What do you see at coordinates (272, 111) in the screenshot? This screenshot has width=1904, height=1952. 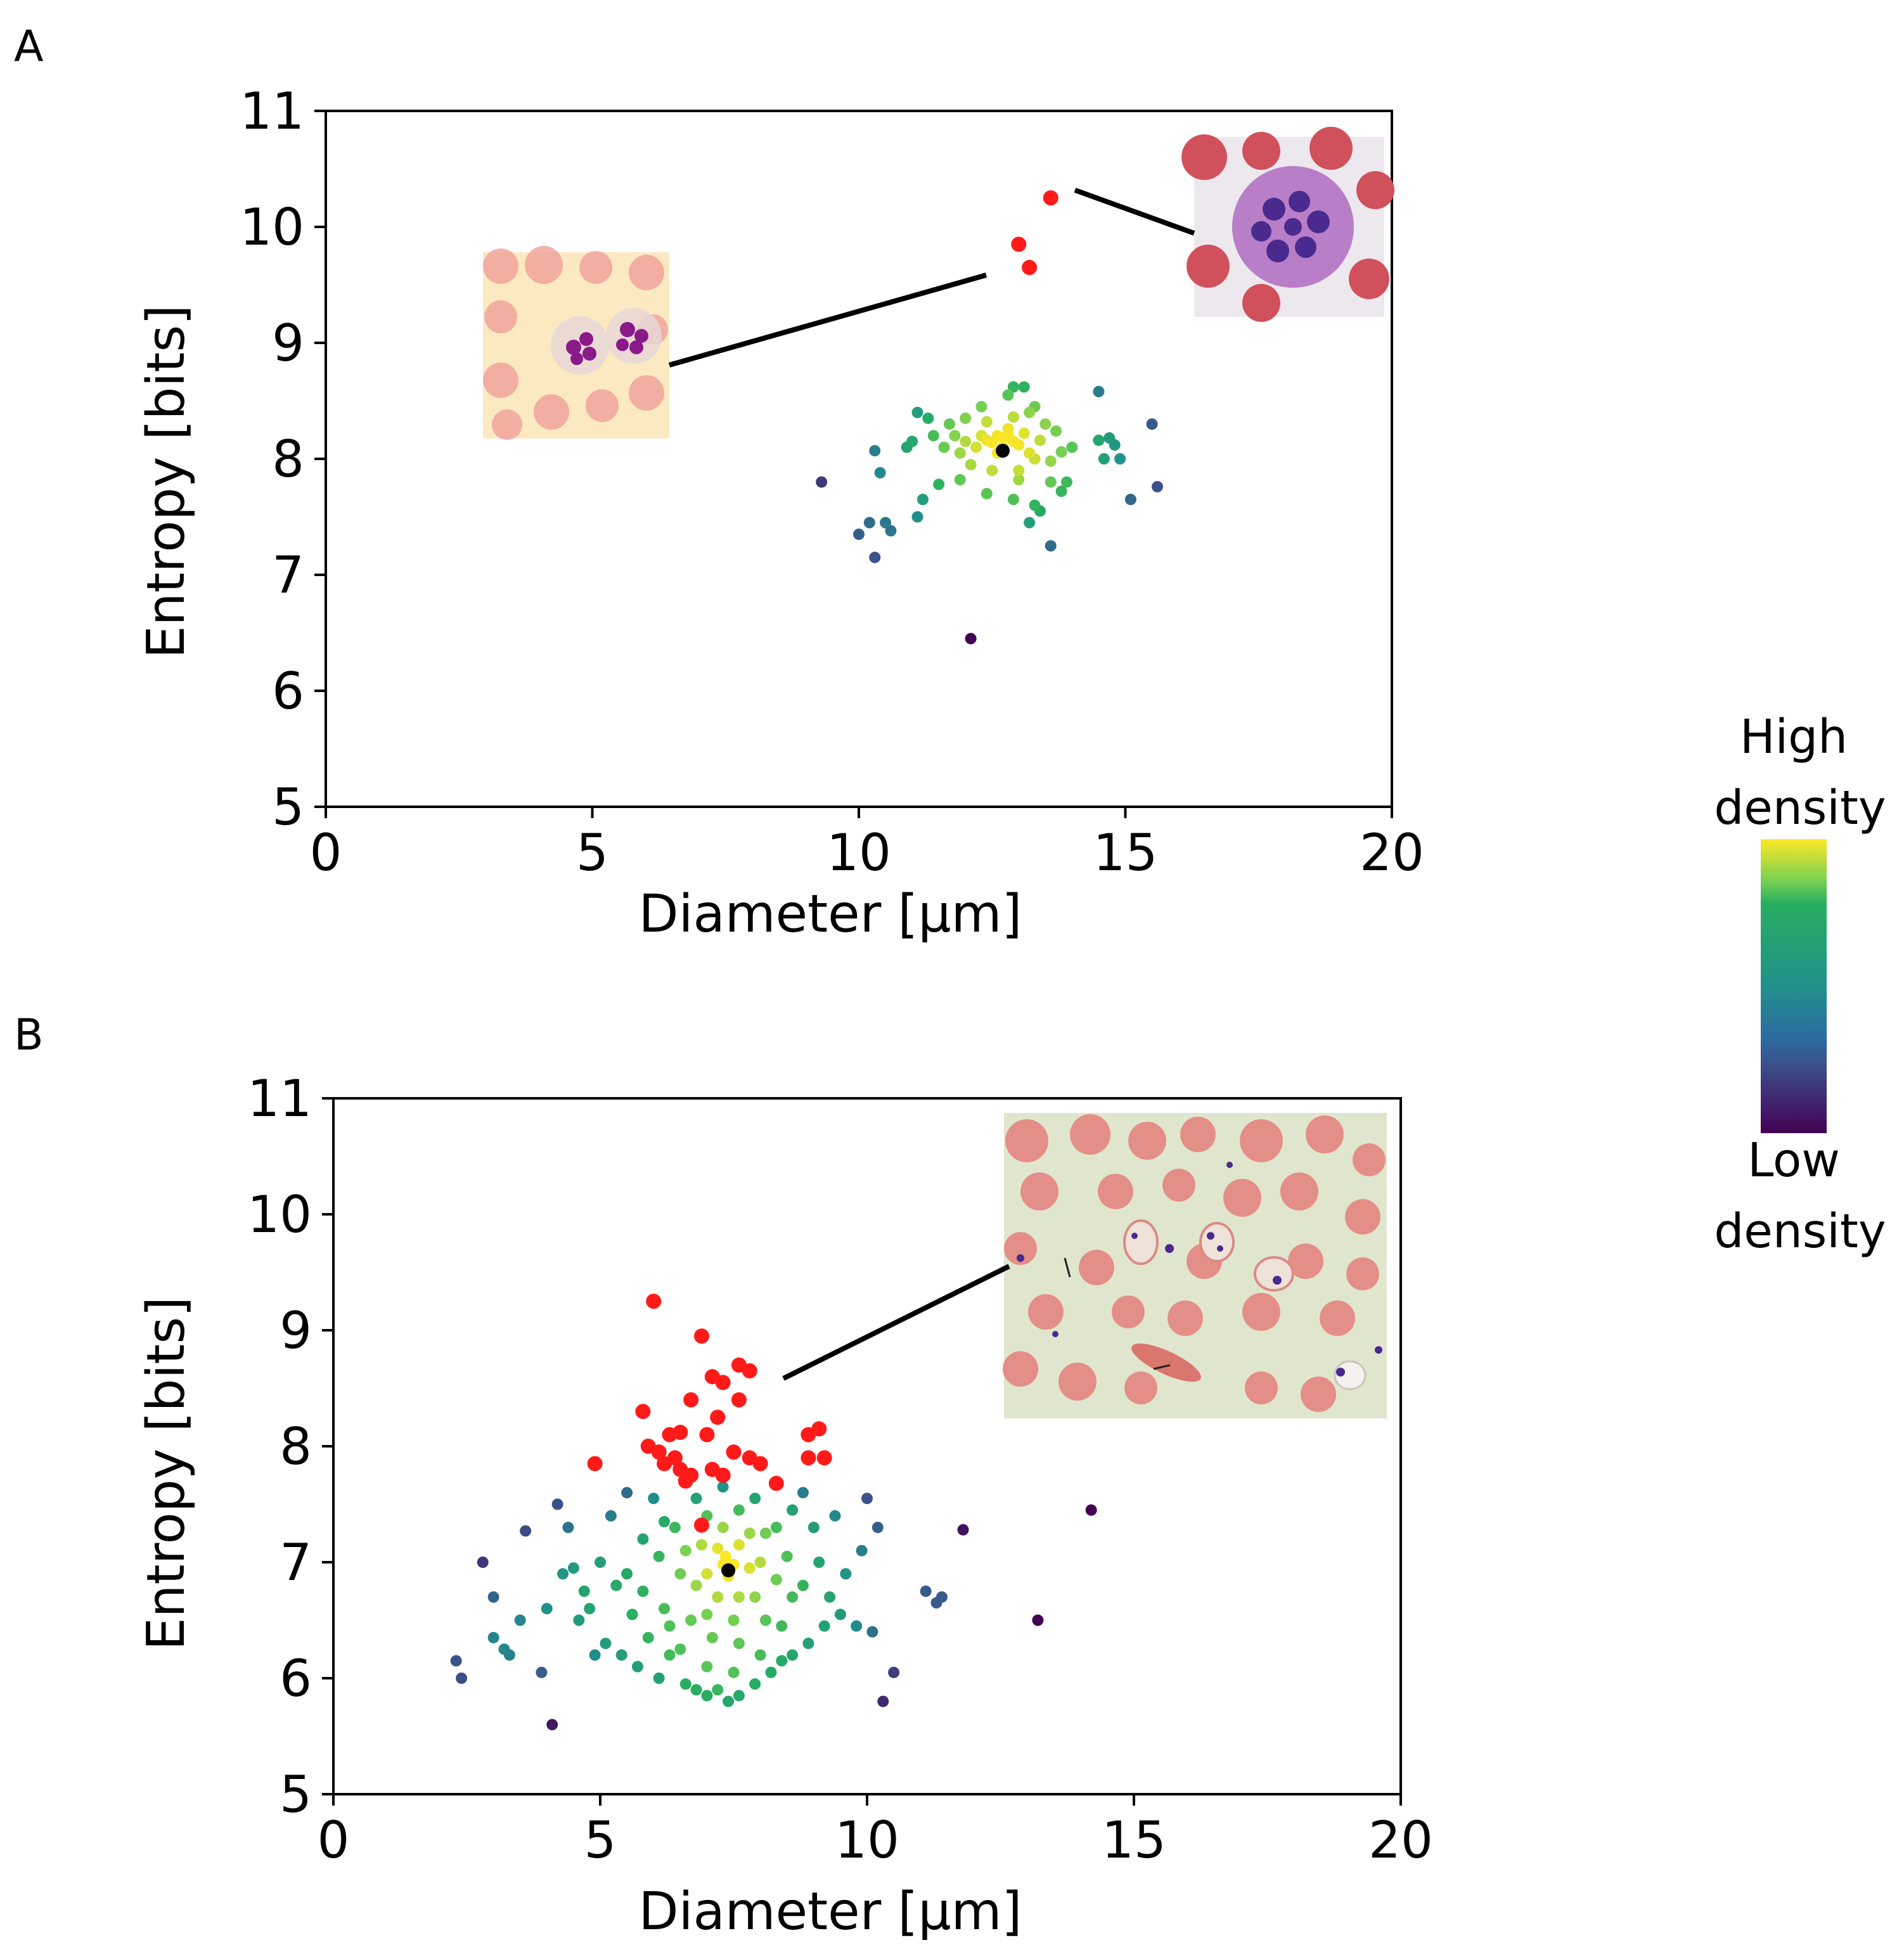 I see `y-tick-label: 11` at bounding box center [272, 111].